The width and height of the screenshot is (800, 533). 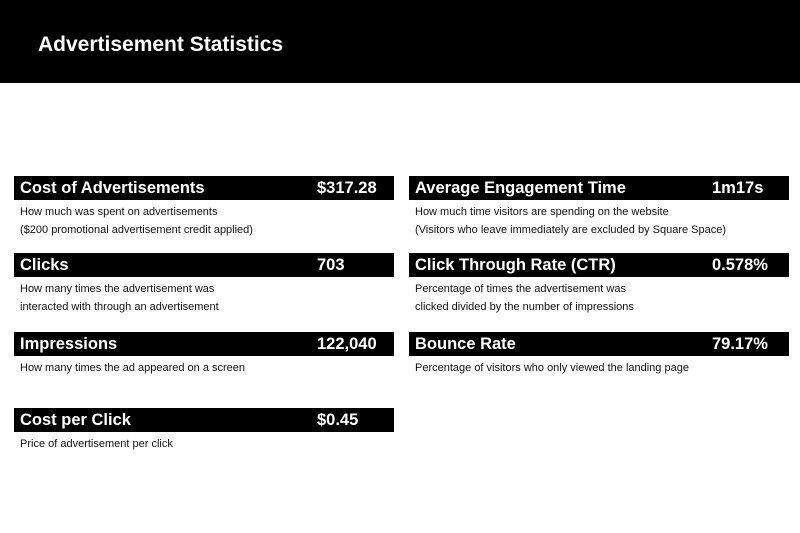 I want to click on stat-label: Impressions, so click(x=69, y=344).